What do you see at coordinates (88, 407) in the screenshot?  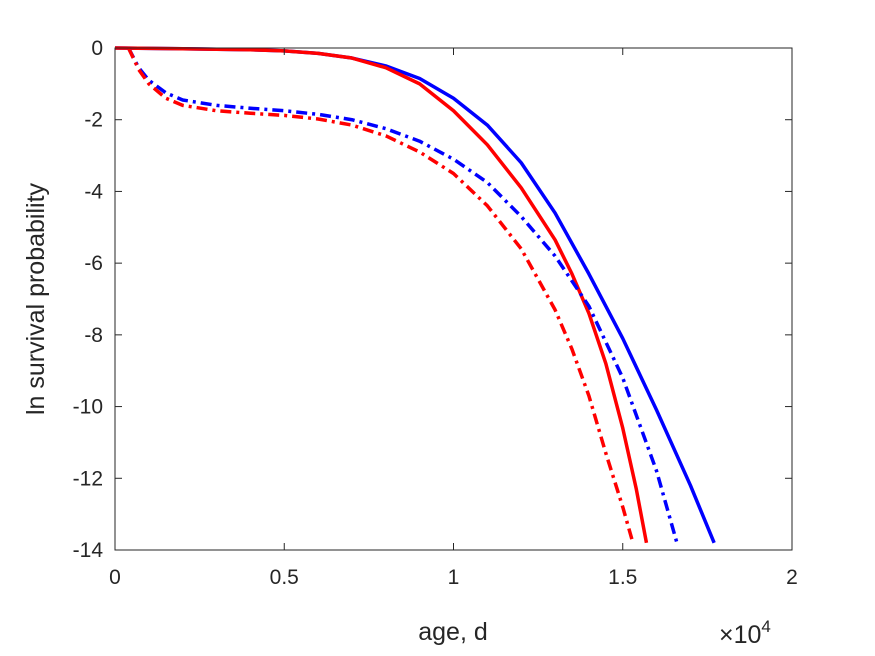 I see `y-tick-label: -10` at bounding box center [88, 407].